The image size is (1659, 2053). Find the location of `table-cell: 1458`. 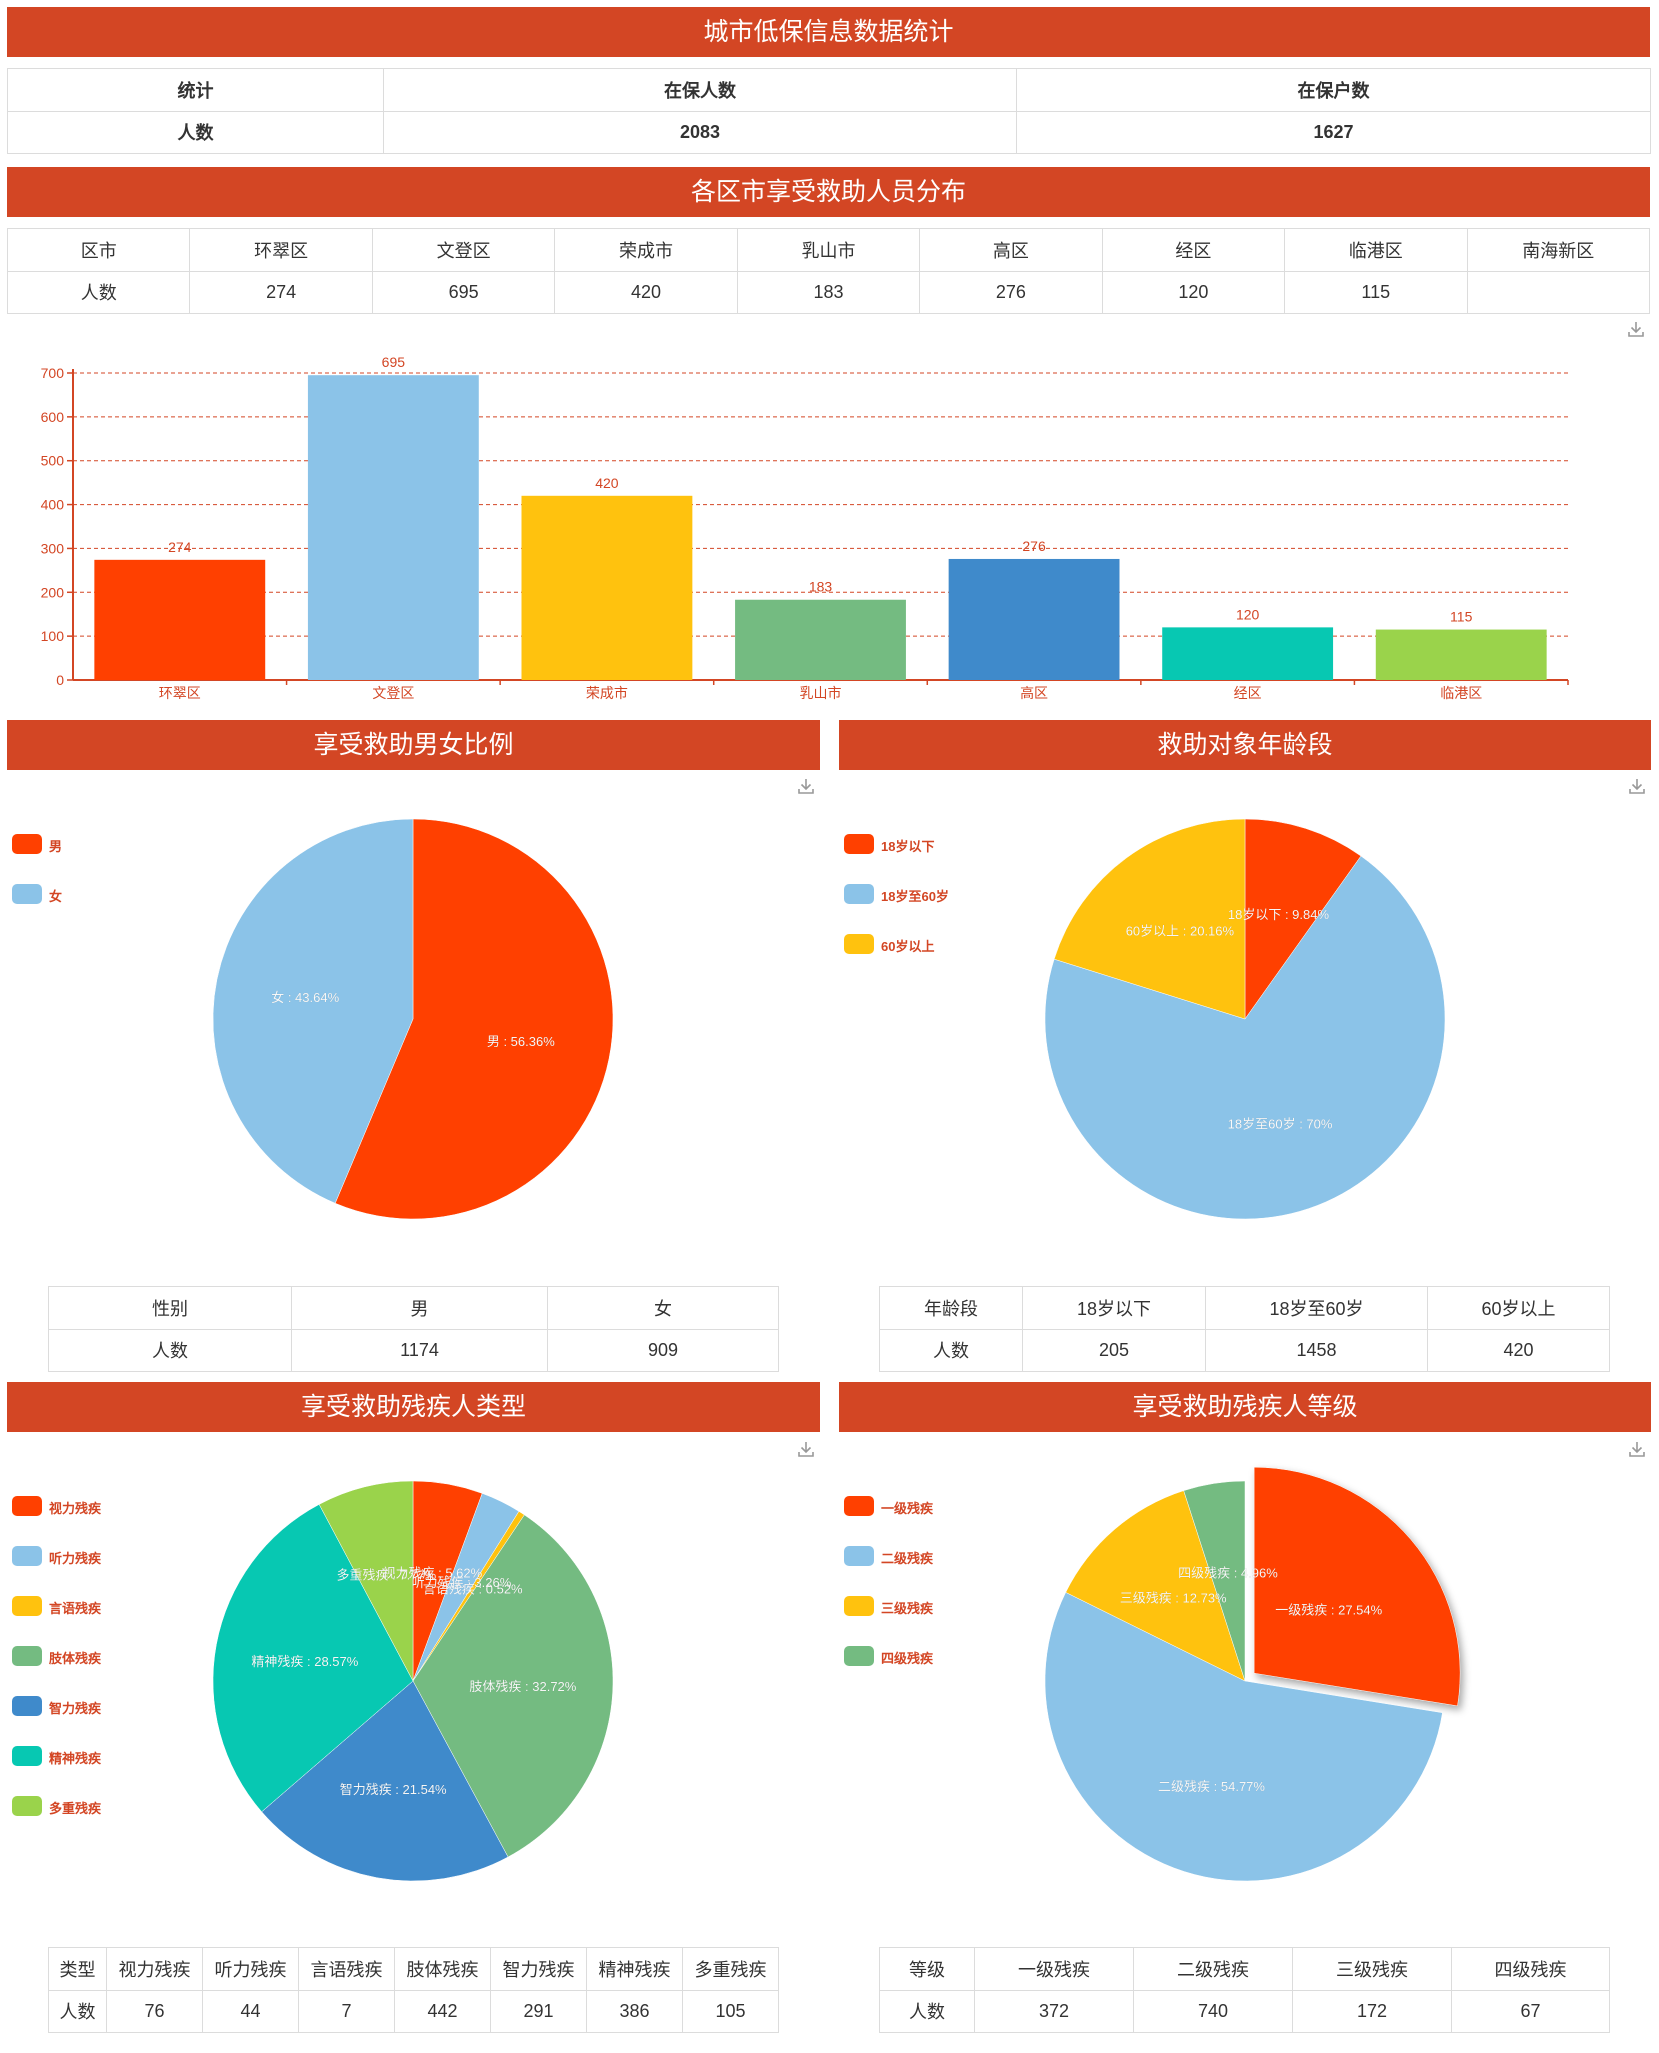

table-cell: 1458 is located at coordinates (1316, 1350).